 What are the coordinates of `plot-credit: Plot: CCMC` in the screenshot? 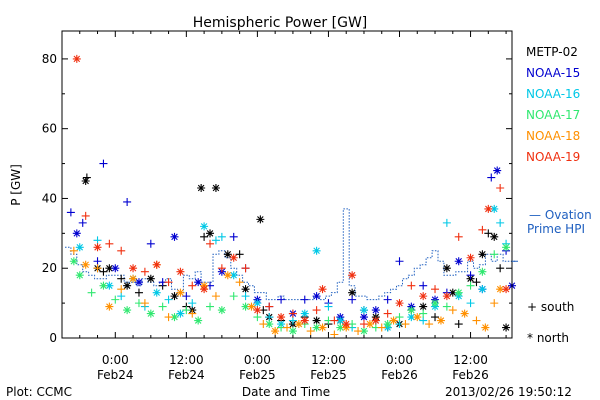 It's located at (39, 392).